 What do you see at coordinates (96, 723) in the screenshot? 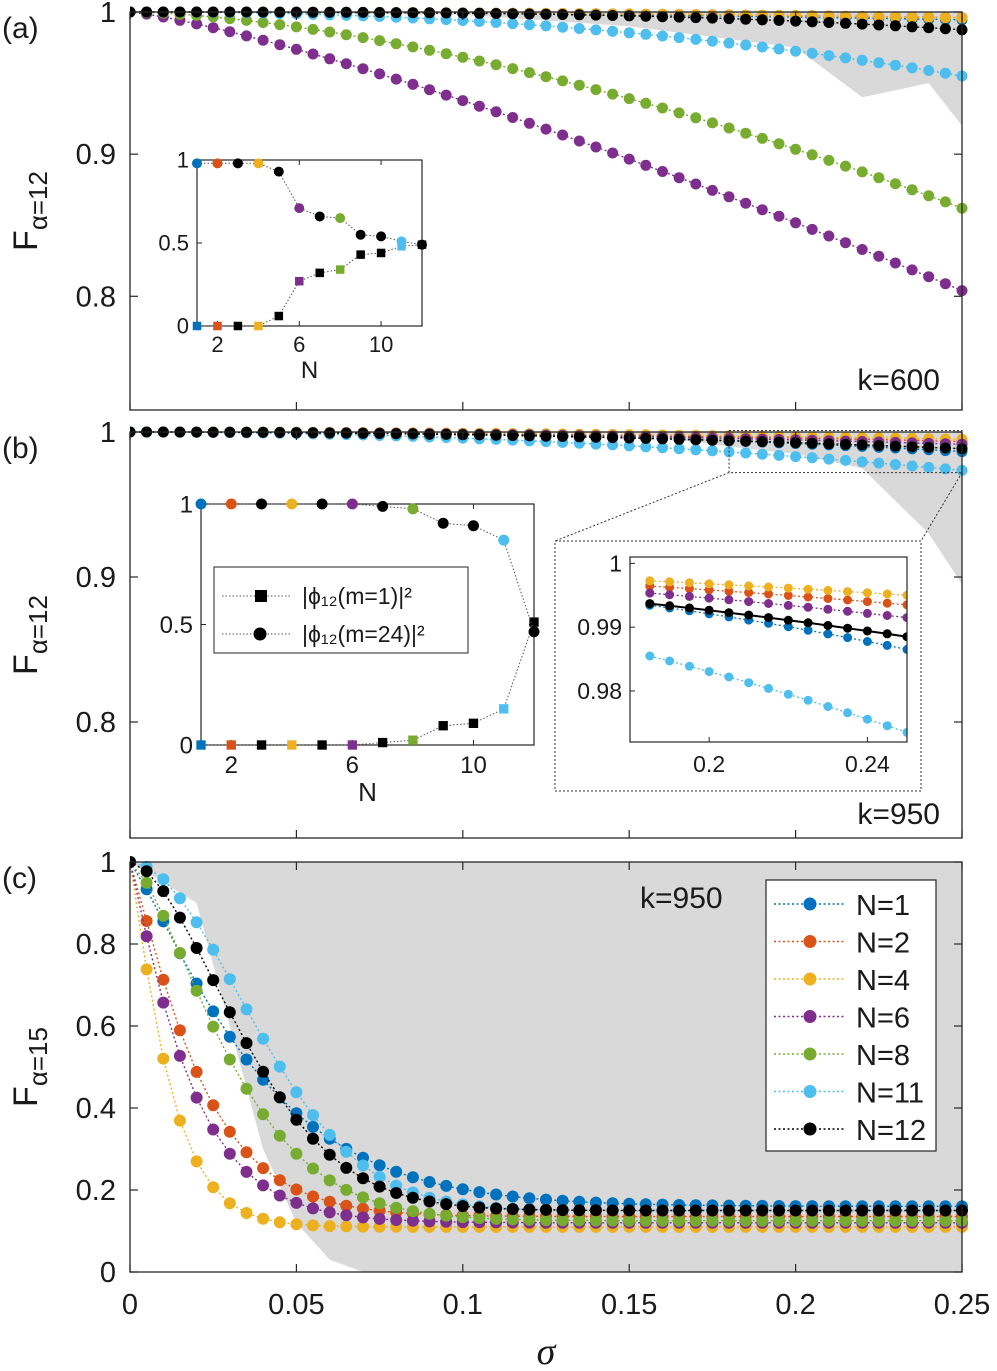
I see `y-tick-label: 0.8` at bounding box center [96, 723].